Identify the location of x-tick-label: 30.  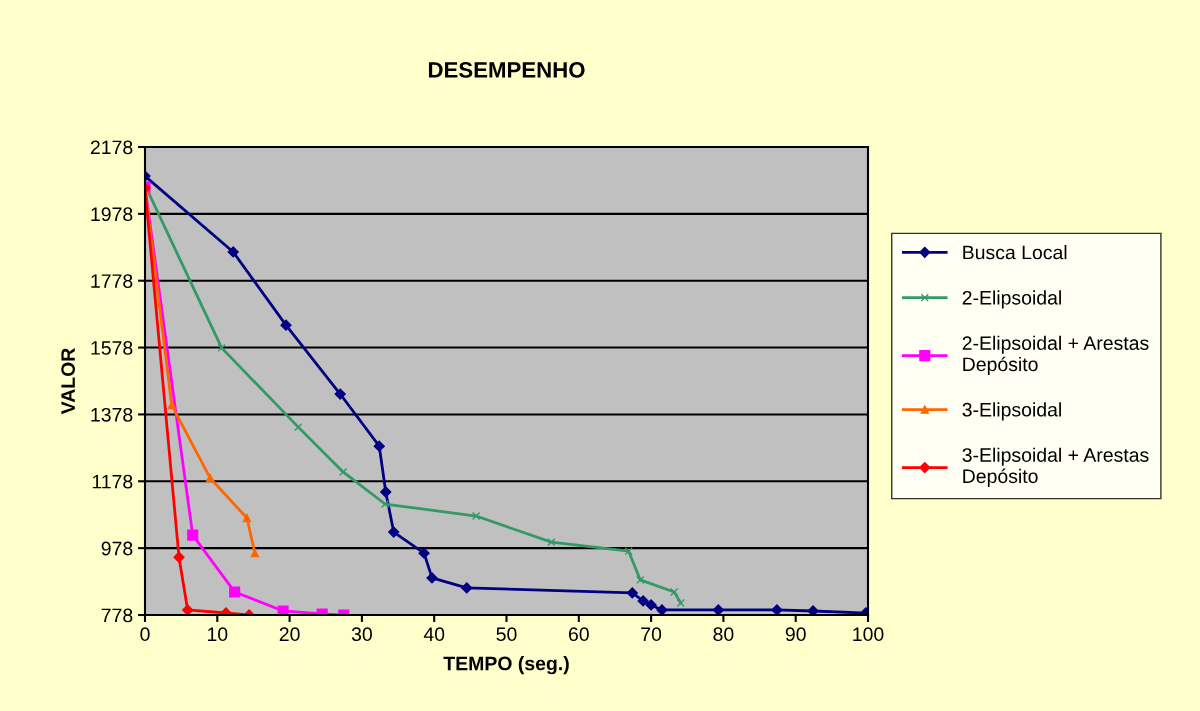
(361, 634).